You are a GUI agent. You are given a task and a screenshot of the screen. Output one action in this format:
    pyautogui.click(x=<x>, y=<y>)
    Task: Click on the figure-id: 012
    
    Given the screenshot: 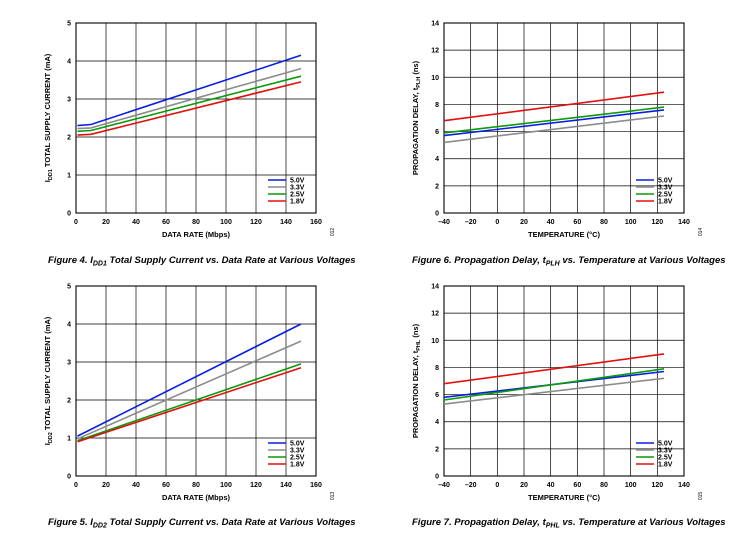 What is the action you would take?
    pyautogui.click(x=333, y=232)
    